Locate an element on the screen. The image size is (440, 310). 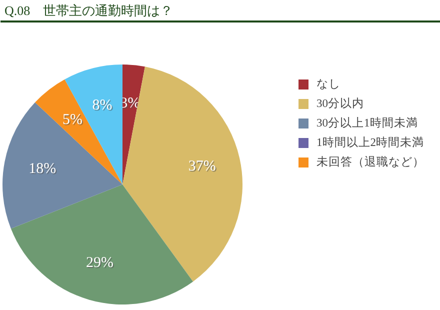
legend-label: 1時間以上2時間未満 is located at coordinates (370, 142).